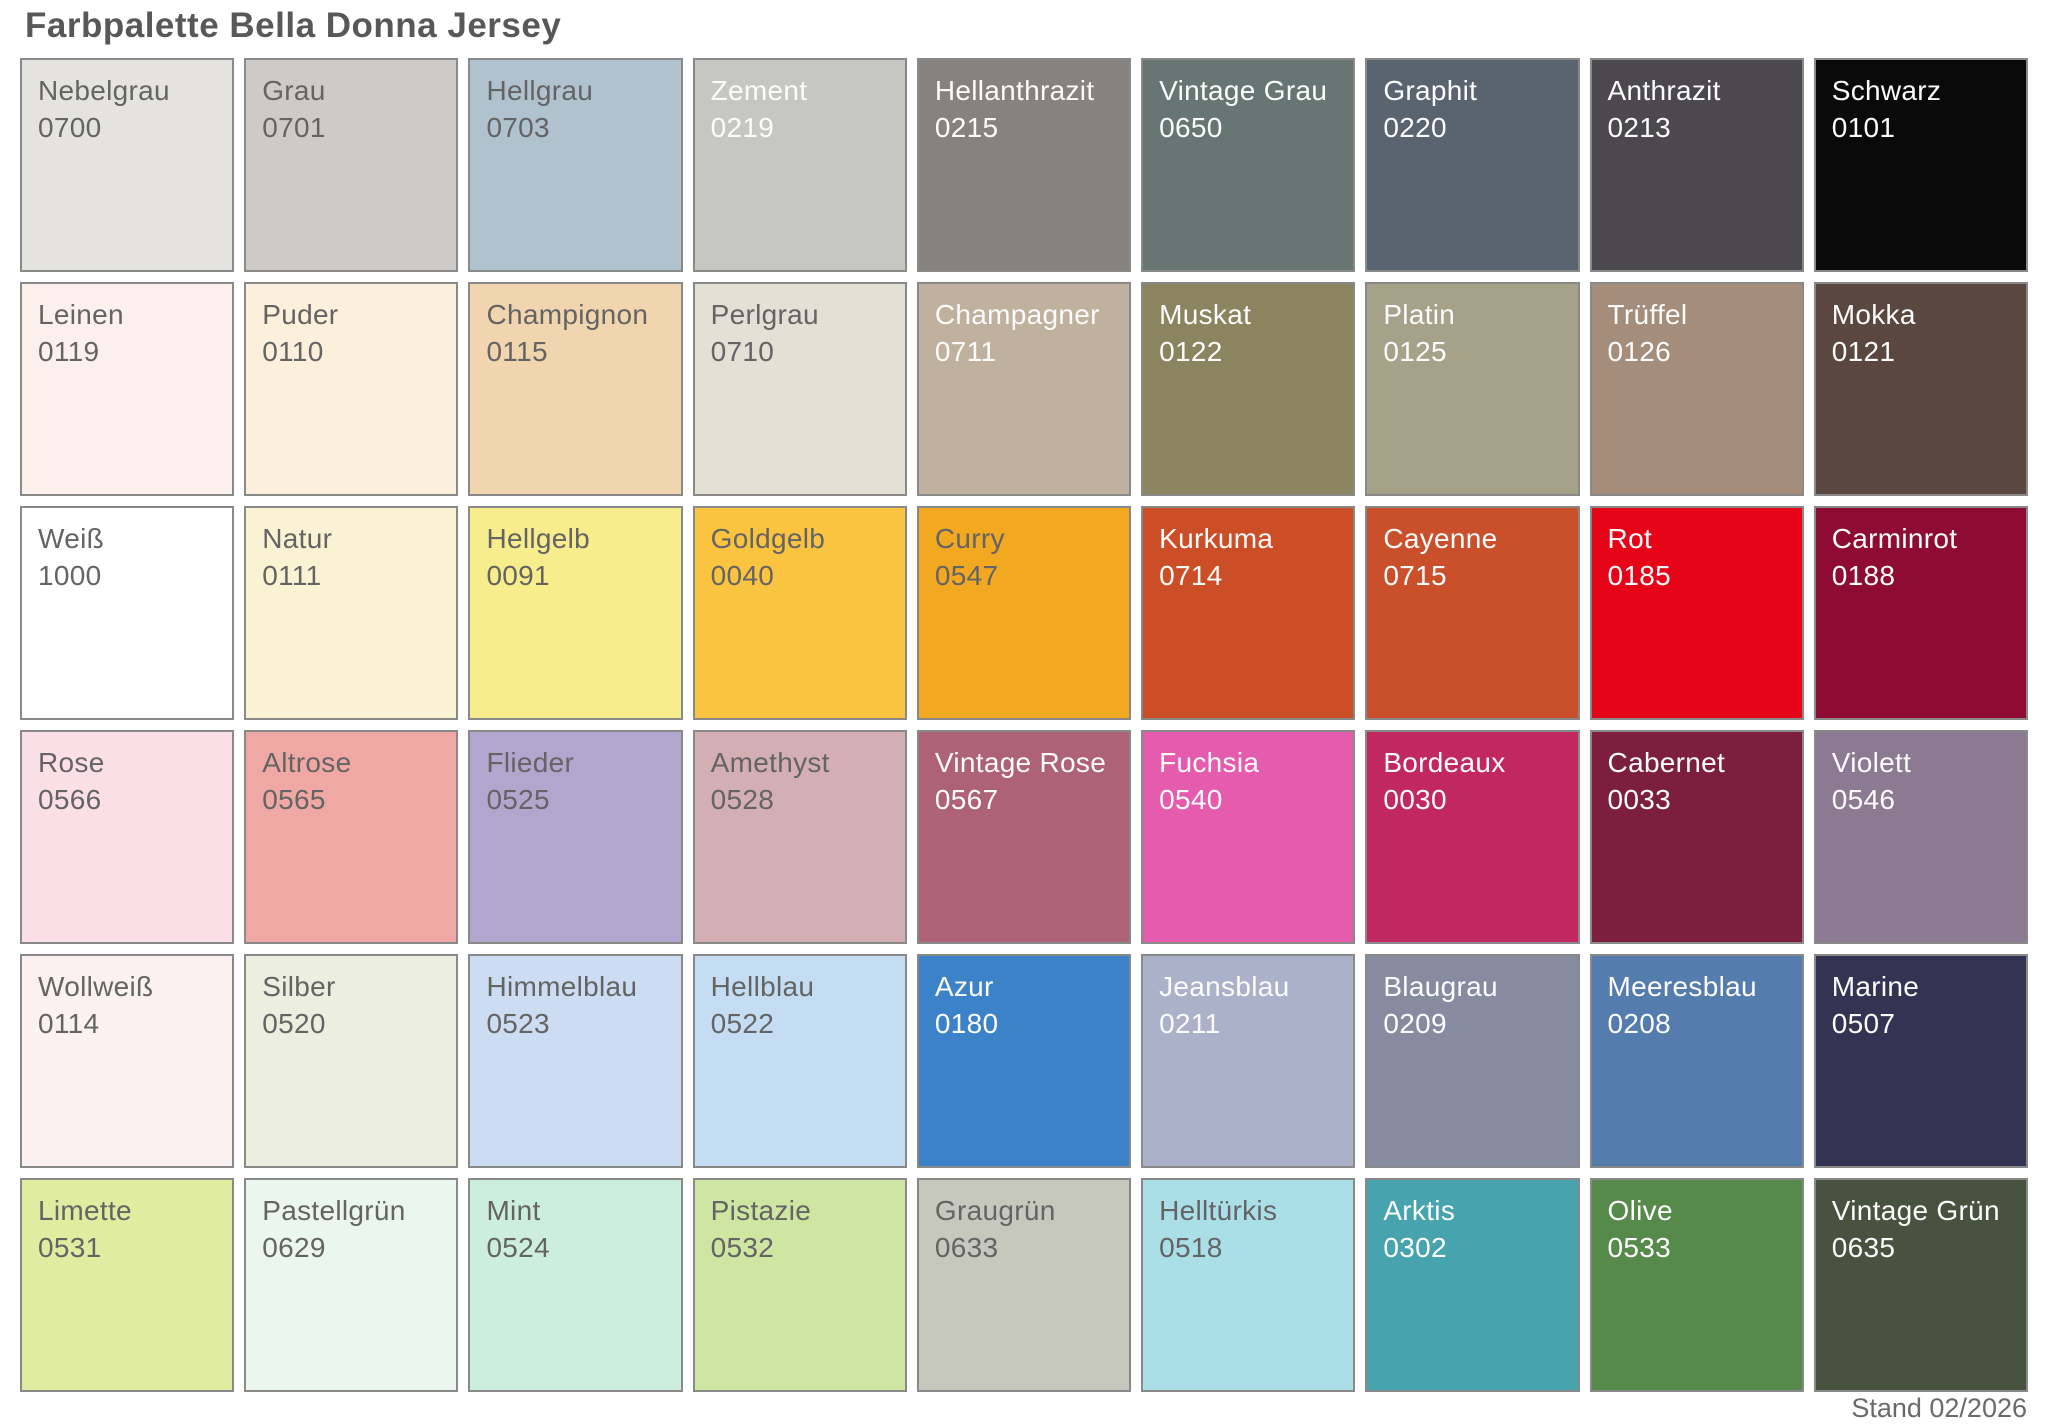 Image resolution: width=2047 pixels, height=1426 pixels. I want to click on swatch-code: 0635, so click(1863, 1247).